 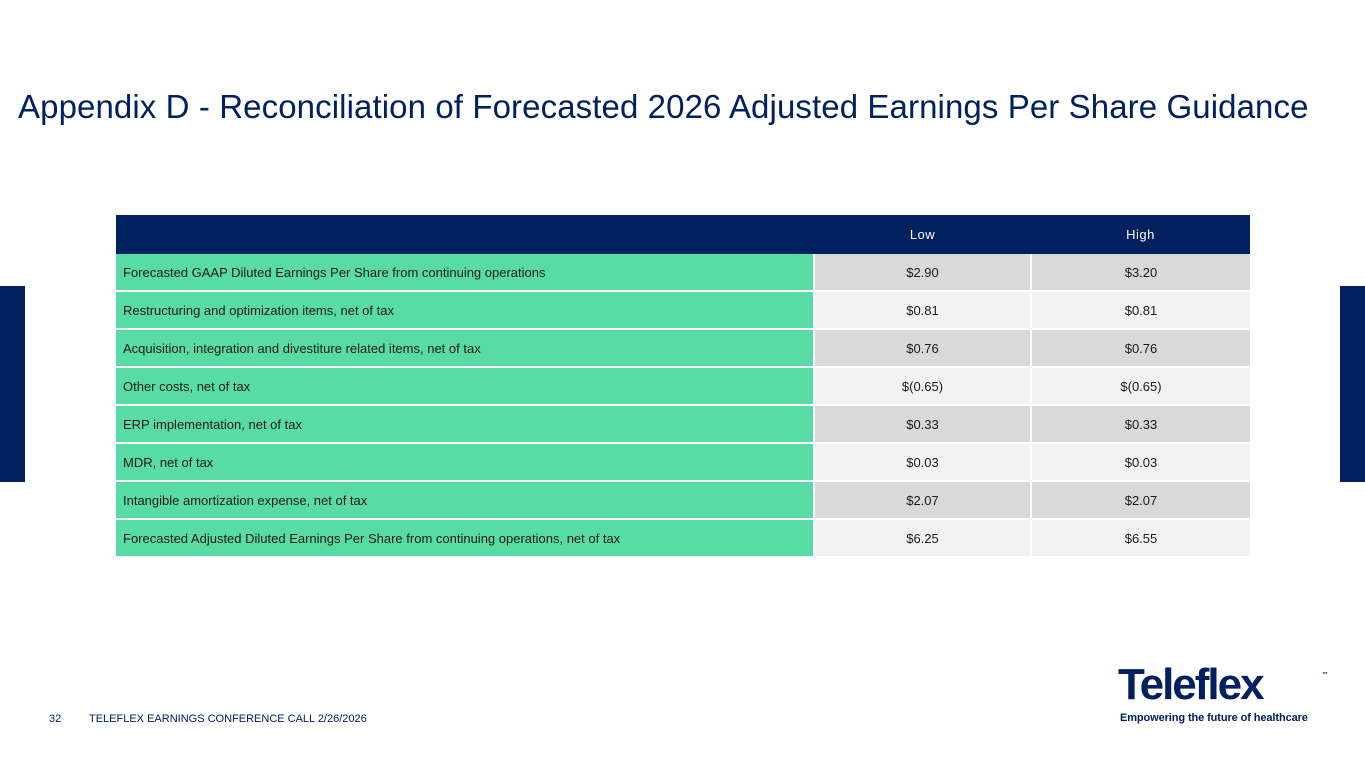 I want to click on row-high-value: $2.07, so click(x=1140, y=500).